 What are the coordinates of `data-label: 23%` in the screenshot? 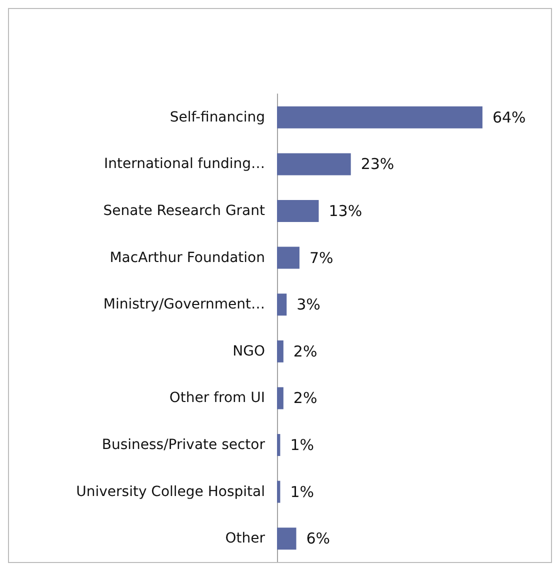 It's located at (377, 164).